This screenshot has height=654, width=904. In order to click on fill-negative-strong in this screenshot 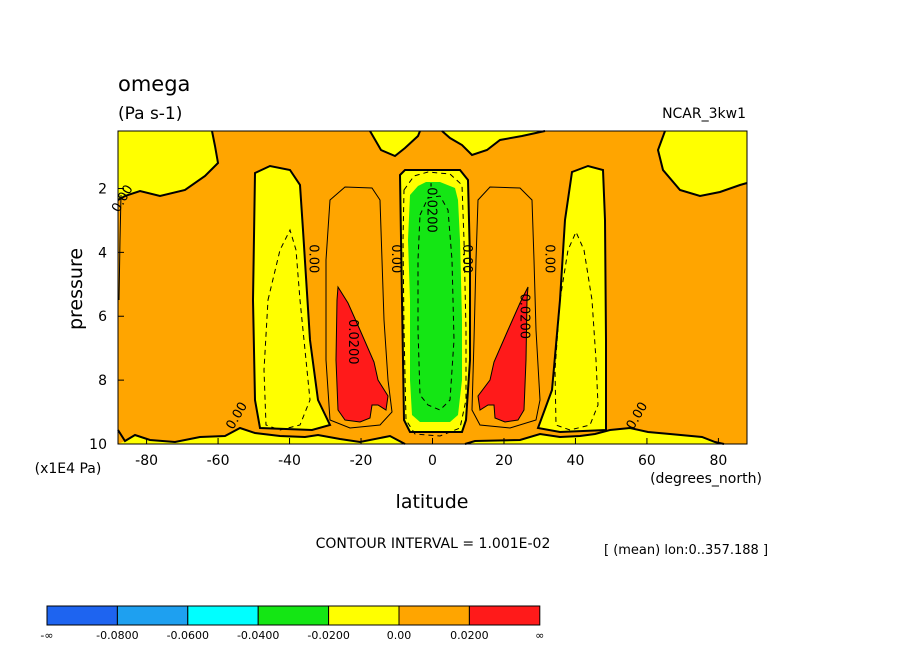, I will do `click(435, 302)`.